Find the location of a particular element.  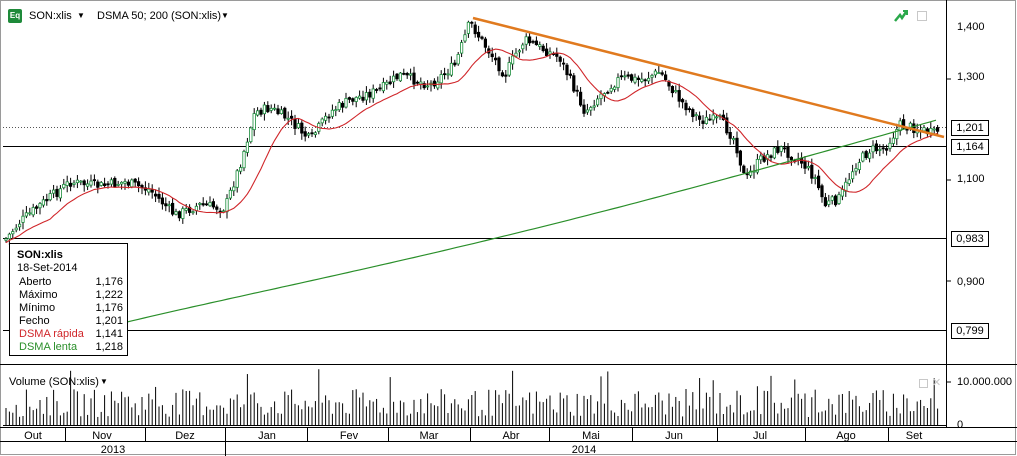

maximize-icon is located at coordinates (922, 16).